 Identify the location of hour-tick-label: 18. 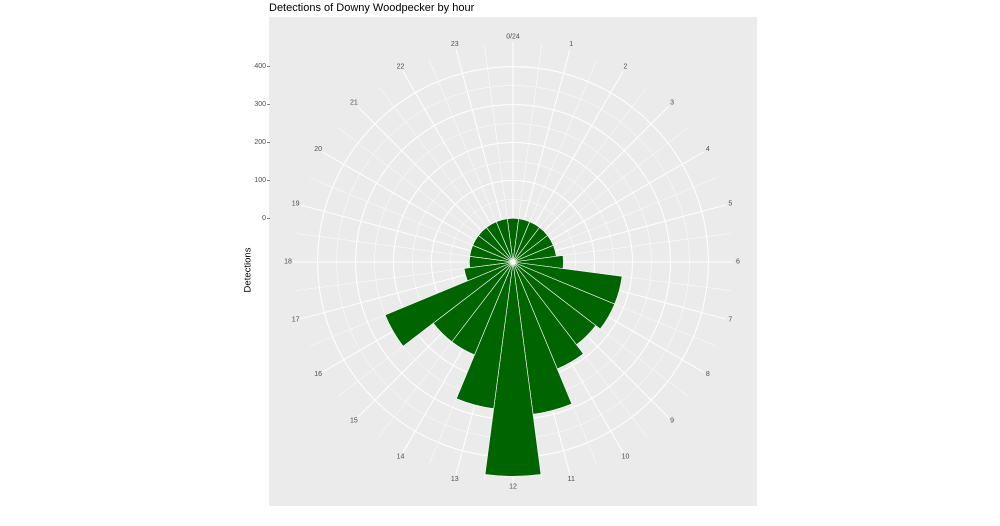
(288, 262).